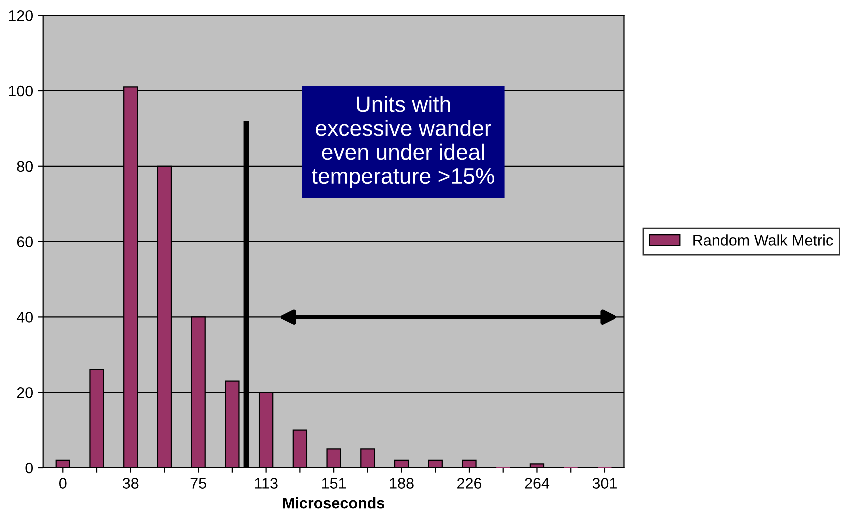 Image resolution: width=867 pixels, height=520 pixels. I want to click on y-tick-label: 80, so click(25, 166).